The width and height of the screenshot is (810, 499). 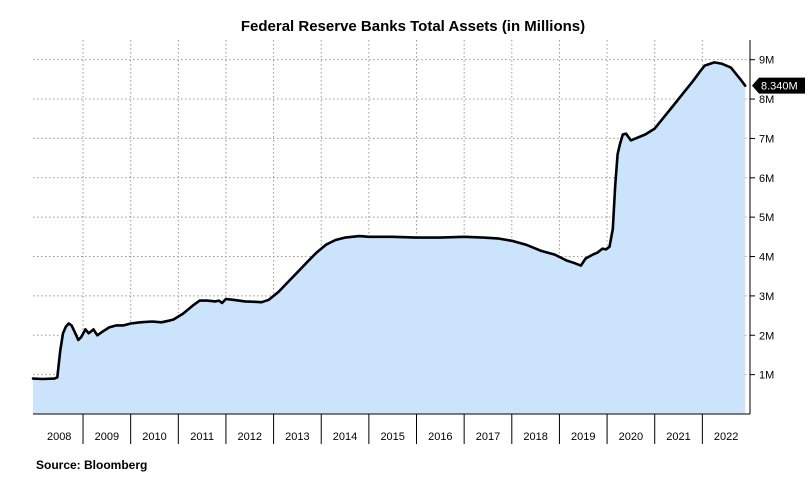 I want to click on x-tick-label: 2019, so click(x=583, y=437).